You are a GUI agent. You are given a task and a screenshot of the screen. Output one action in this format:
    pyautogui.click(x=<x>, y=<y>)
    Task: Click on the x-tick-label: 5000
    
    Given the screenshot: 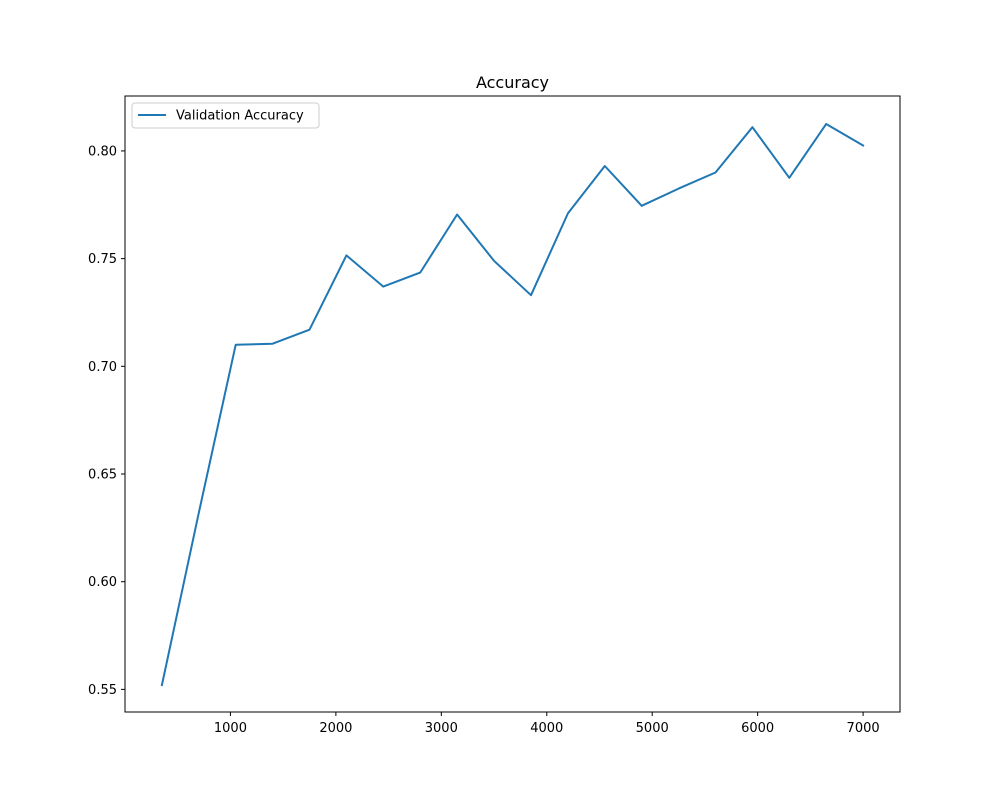 What is the action you would take?
    pyautogui.click(x=652, y=728)
    